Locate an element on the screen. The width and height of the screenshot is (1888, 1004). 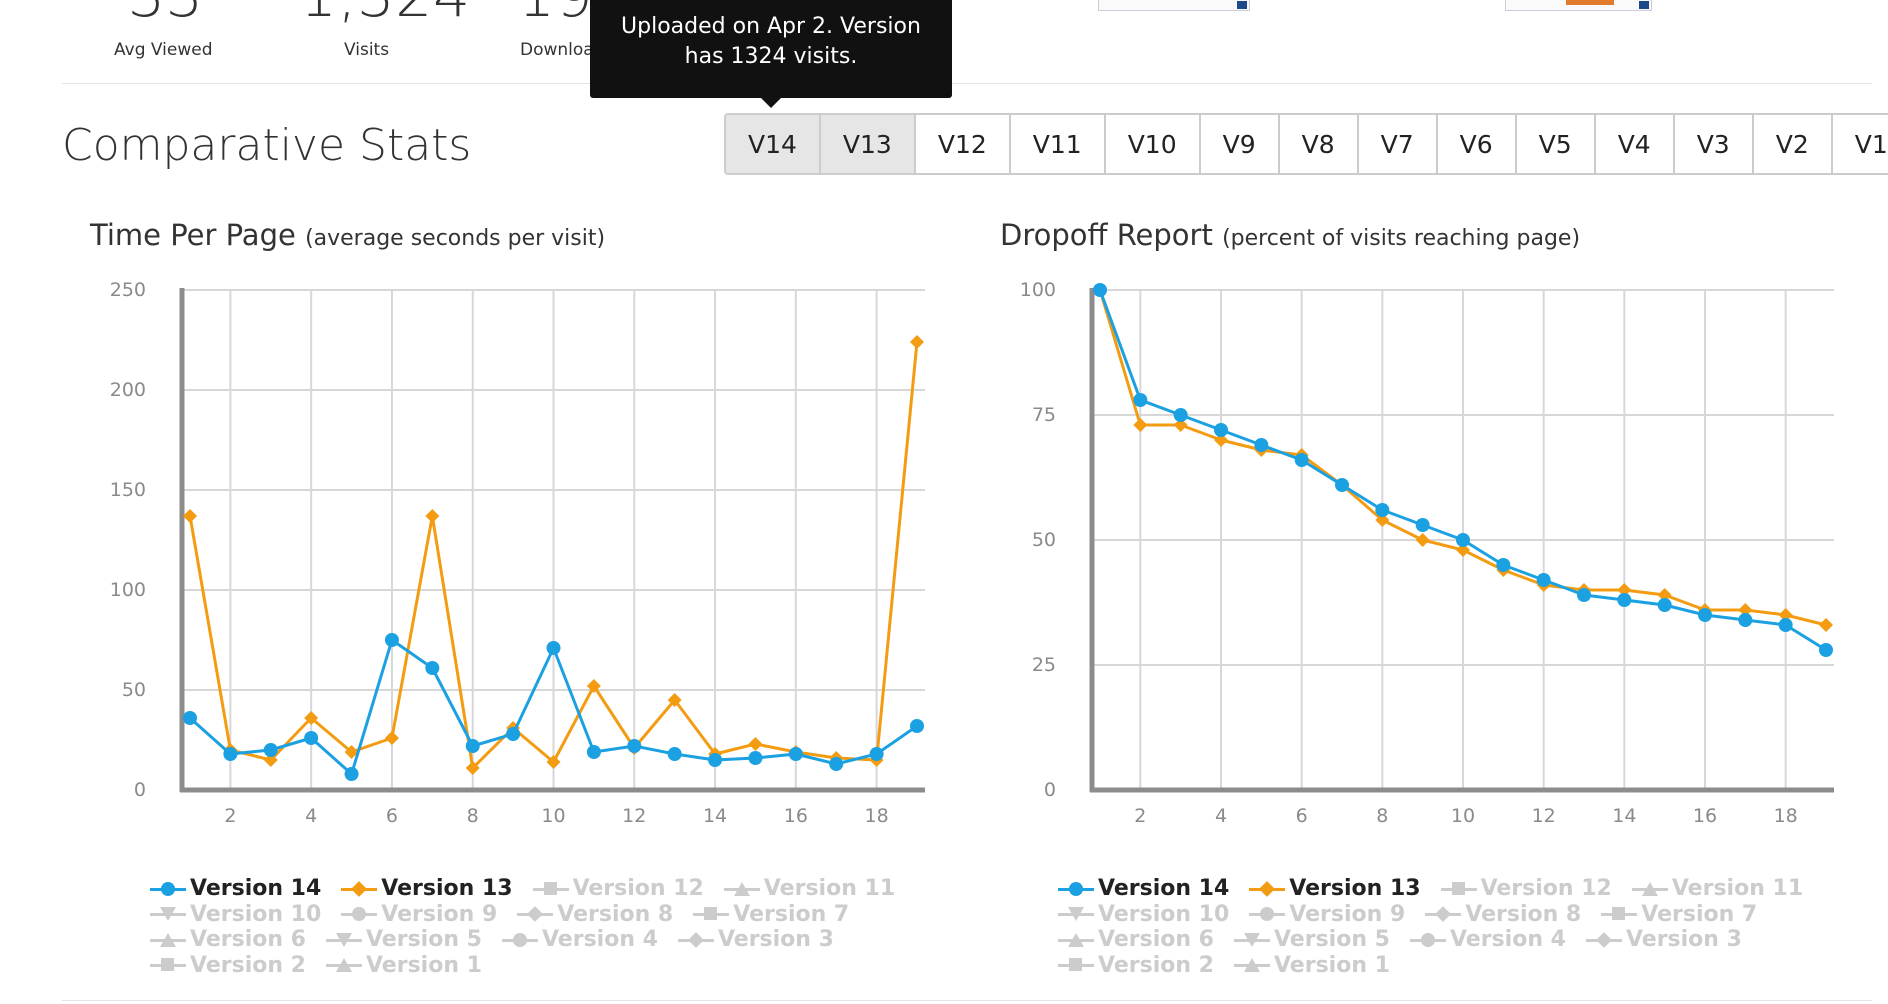
legend-row: Version 14 Version 13 Version 12 Version 11 is located at coordinates (532, 889).